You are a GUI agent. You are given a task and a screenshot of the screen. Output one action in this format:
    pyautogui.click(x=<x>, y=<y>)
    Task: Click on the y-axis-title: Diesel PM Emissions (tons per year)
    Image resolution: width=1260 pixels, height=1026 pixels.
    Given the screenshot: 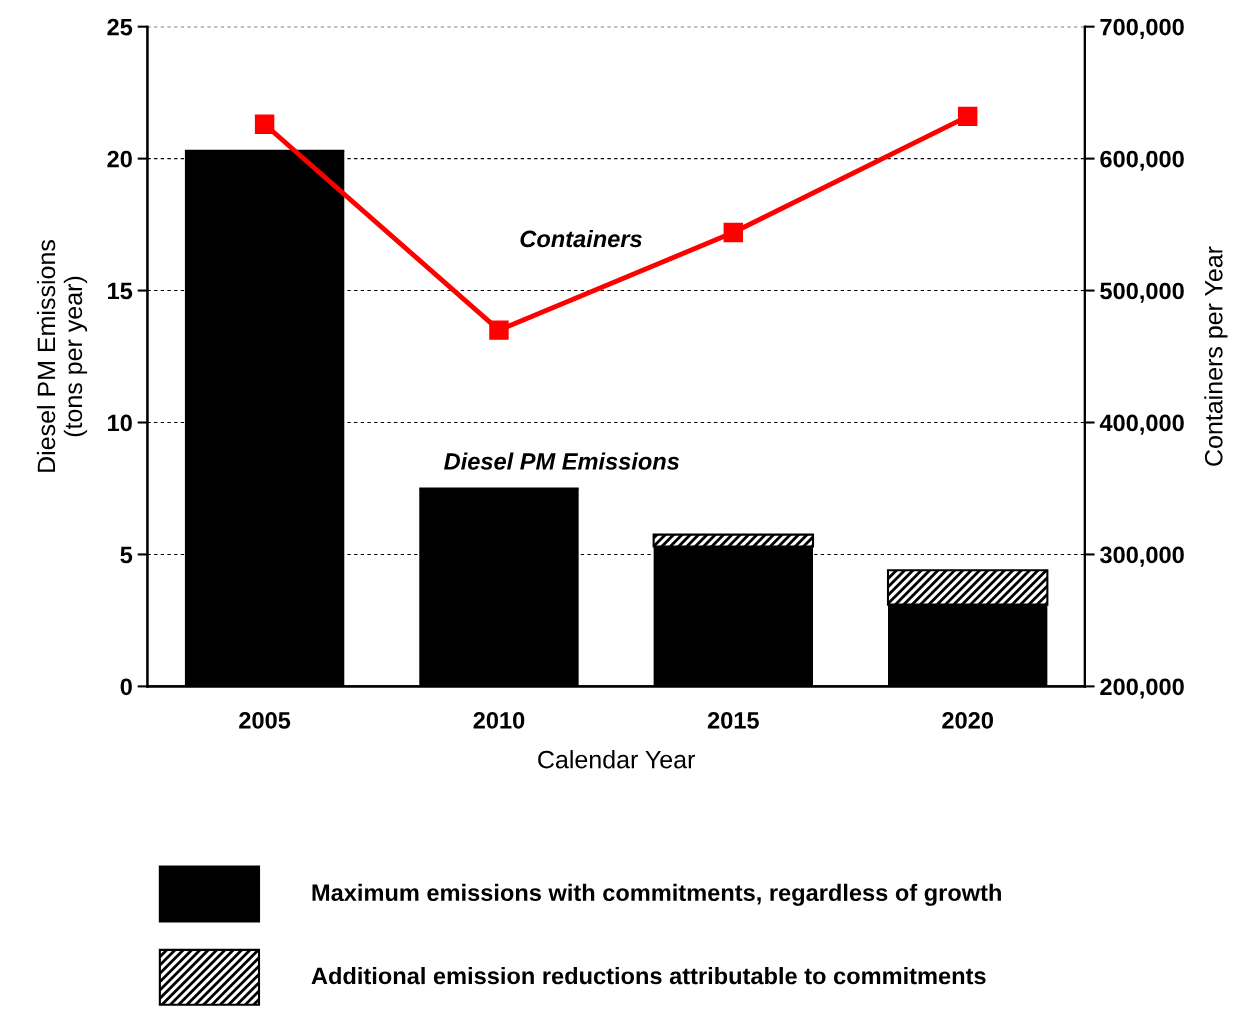 What is the action you would take?
    pyautogui.click(x=62, y=356)
    